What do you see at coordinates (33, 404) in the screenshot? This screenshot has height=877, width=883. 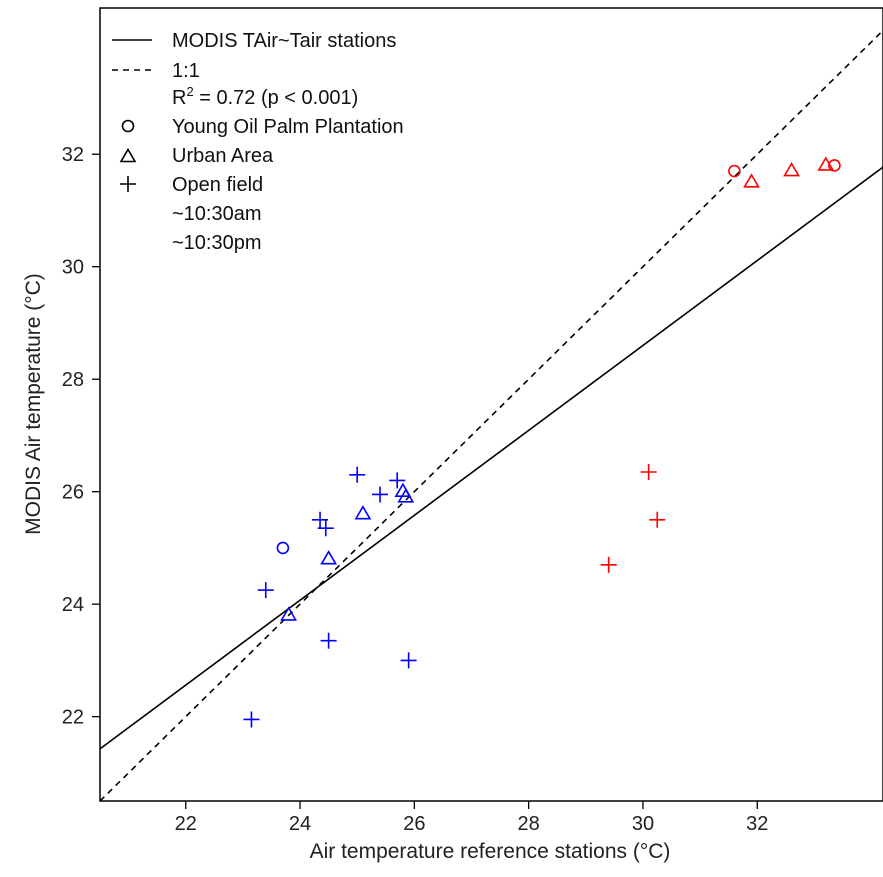 I see `y-axis-title: MODIS Air temperature (°C)` at bounding box center [33, 404].